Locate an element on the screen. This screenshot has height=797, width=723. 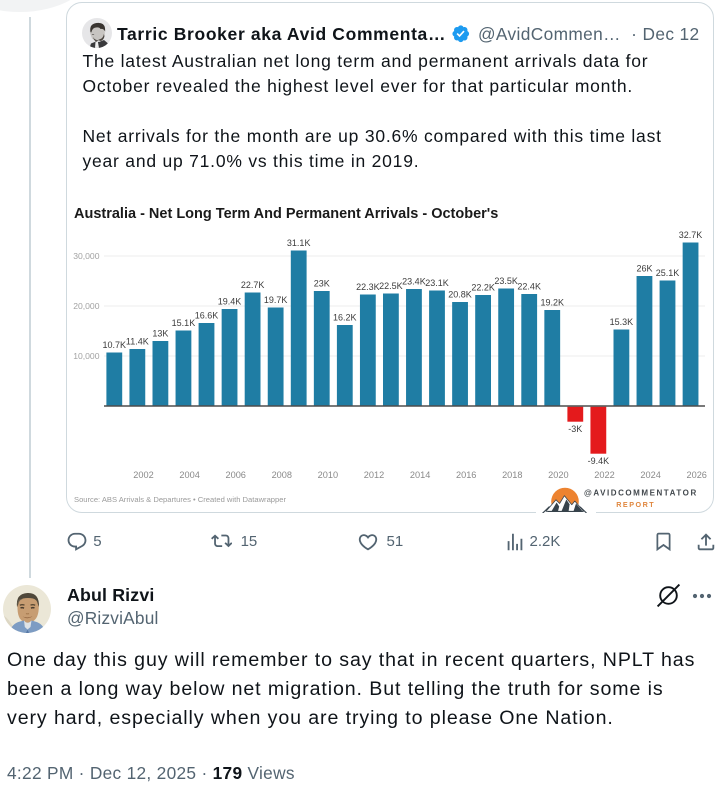
svg-text: -3K is located at coordinates (575, 429).